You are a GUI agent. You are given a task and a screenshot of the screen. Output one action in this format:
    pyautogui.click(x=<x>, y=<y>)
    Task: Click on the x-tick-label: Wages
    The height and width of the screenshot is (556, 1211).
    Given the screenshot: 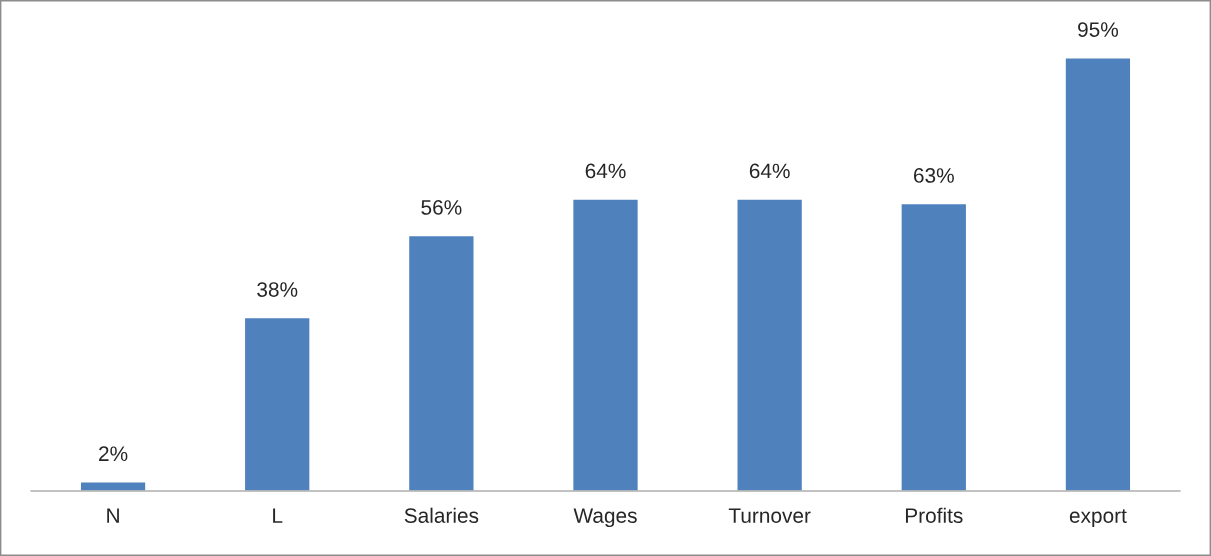 What is the action you would take?
    pyautogui.click(x=605, y=518)
    